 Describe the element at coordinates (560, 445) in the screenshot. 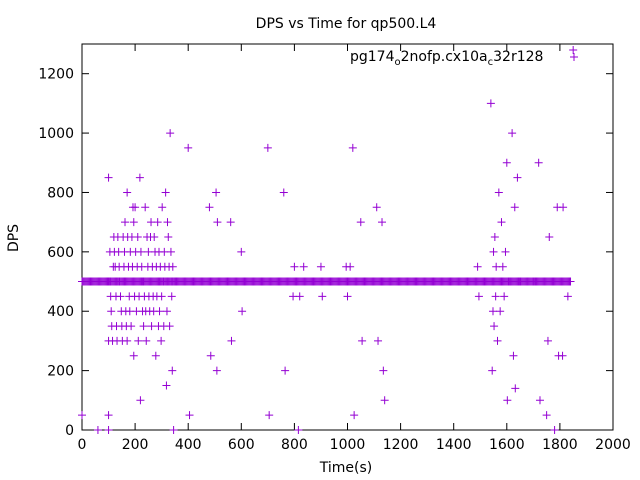

I see `x-tick-label: 1800` at that location.